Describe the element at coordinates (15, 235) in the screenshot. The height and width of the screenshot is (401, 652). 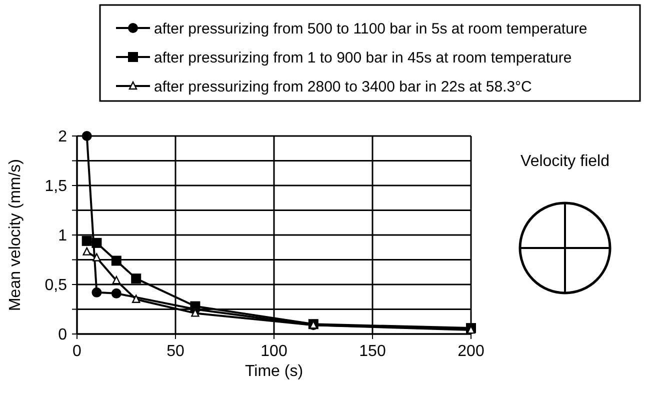
I see `y-axis-title: Mean velocity (mm/s)` at that location.